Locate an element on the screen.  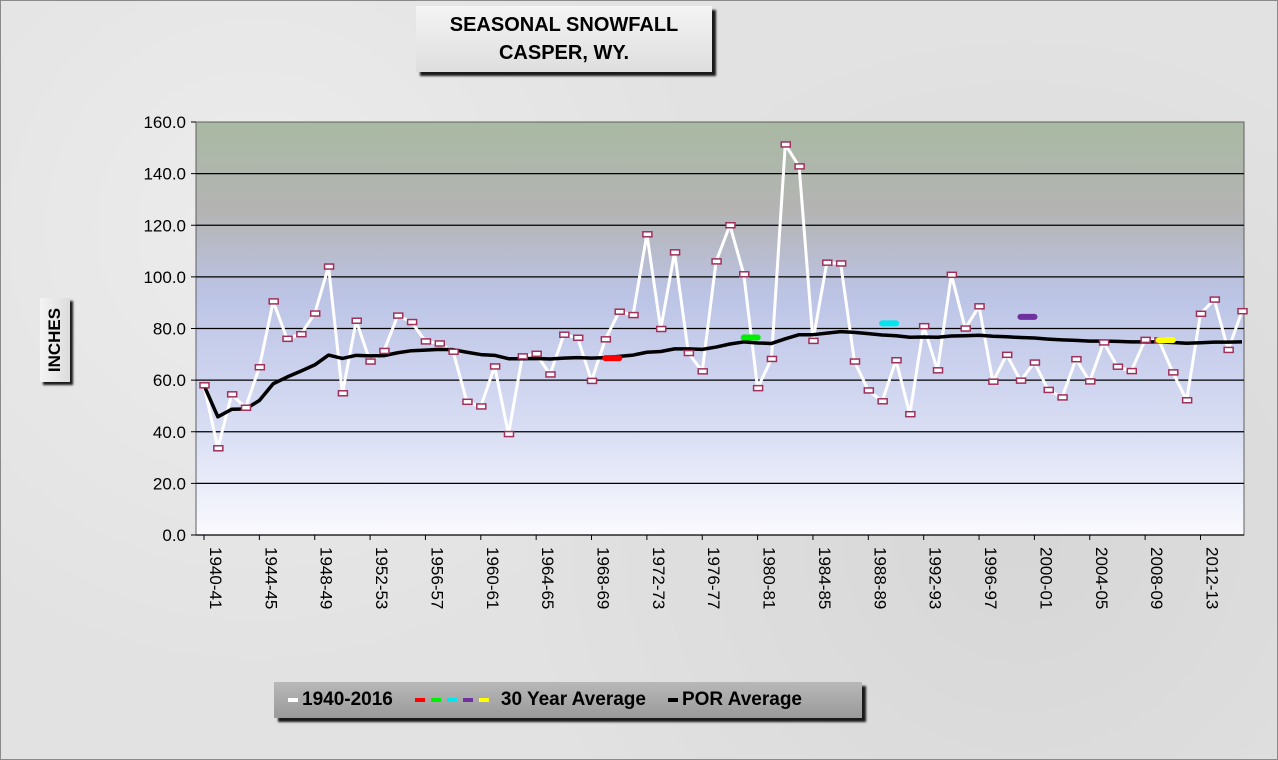
legend-label-30yr: 30 Year Average is located at coordinates (573, 699).